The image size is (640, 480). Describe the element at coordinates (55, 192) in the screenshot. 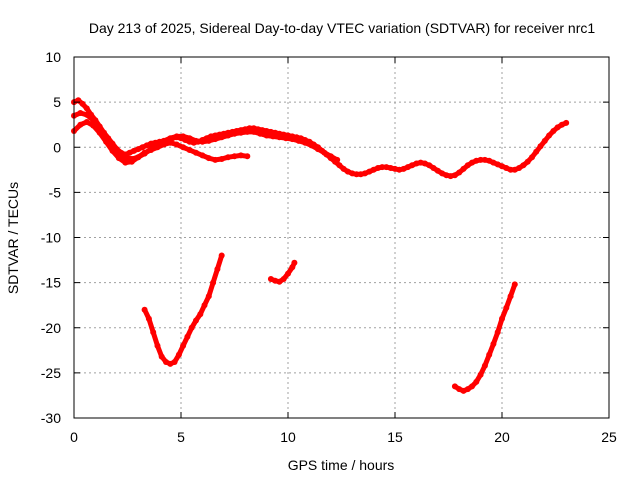

I see `y-tick-label: -5` at that location.